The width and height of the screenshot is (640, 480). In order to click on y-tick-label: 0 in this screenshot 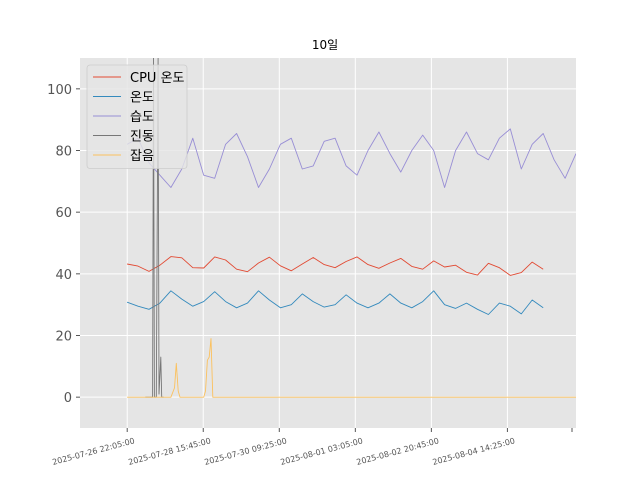, I will do `click(68, 398)`.